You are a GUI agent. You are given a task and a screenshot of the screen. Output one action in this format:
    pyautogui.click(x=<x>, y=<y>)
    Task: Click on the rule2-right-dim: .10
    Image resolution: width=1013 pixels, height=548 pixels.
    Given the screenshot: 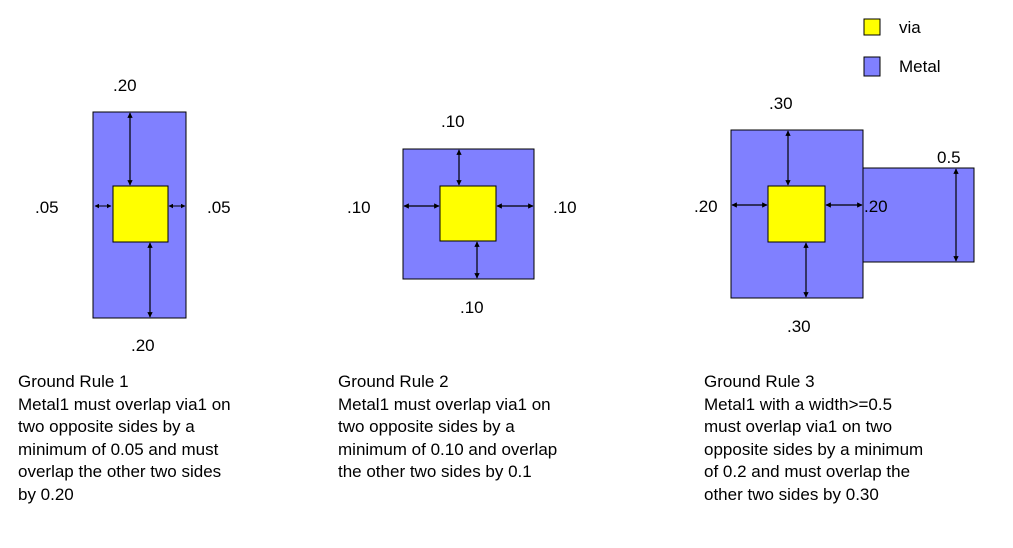 What is the action you would take?
    pyautogui.click(x=565, y=207)
    